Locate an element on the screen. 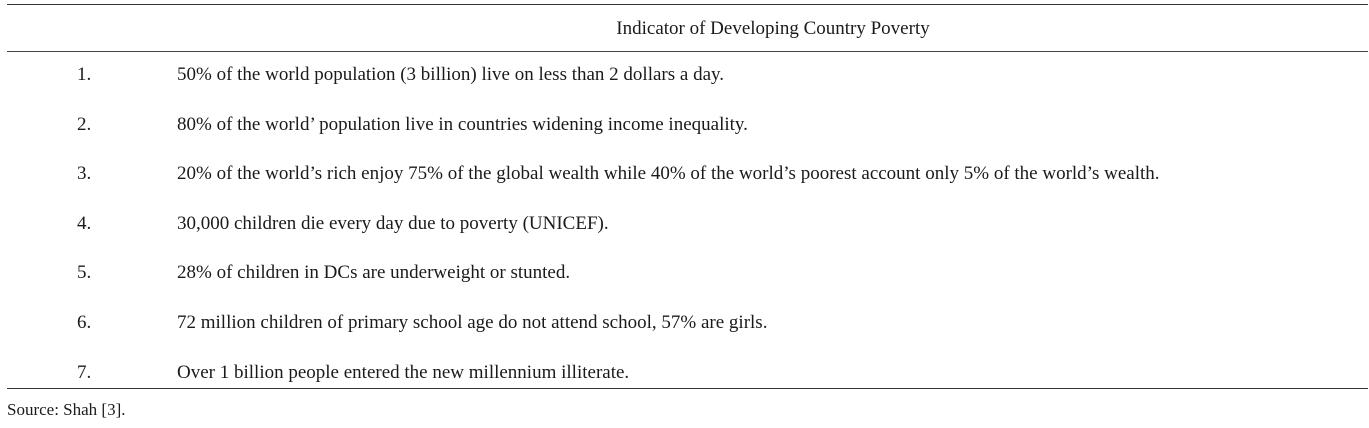 This screenshot has width=1369, height=428. table-header-rule is located at coordinates (687, 51).